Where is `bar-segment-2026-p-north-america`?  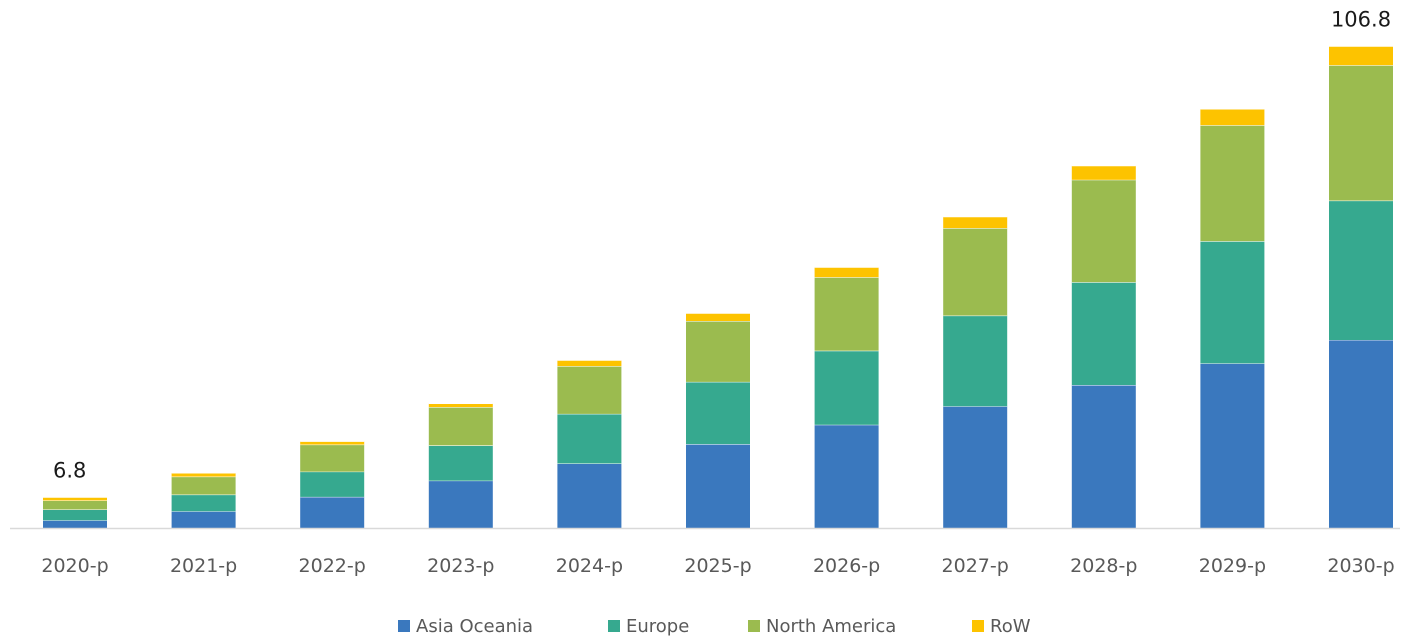
bar-segment-2026-p-north-america is located at coordinates (846, 314).